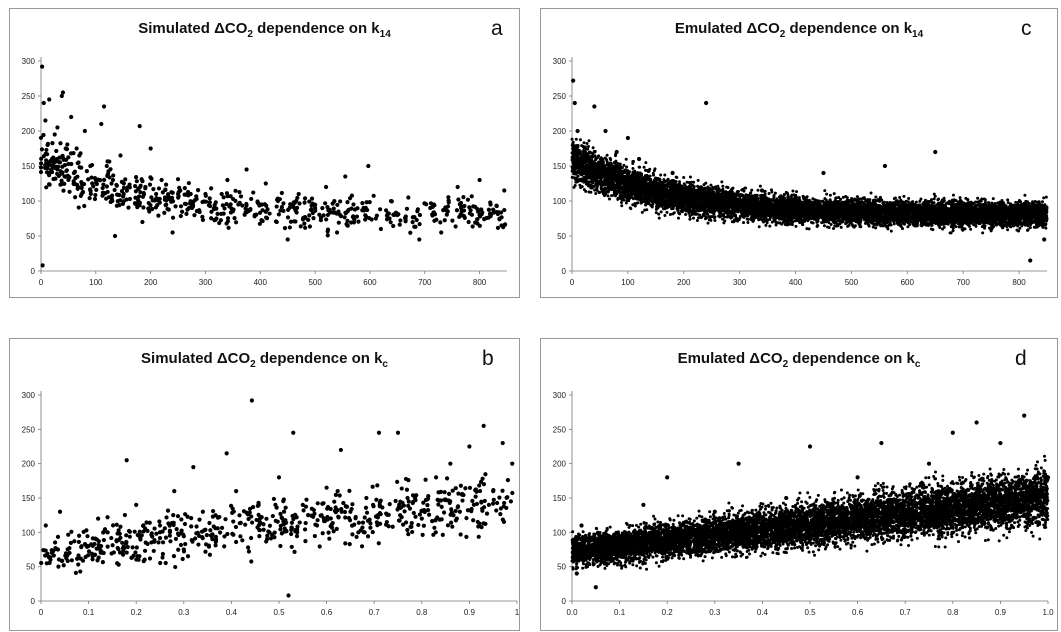 The width and height of the screenshot is (1061, 632). What do you see at coordinates (273, 166) in the screenshot?
I see `scatter-points` at bounding box center [273, 166].